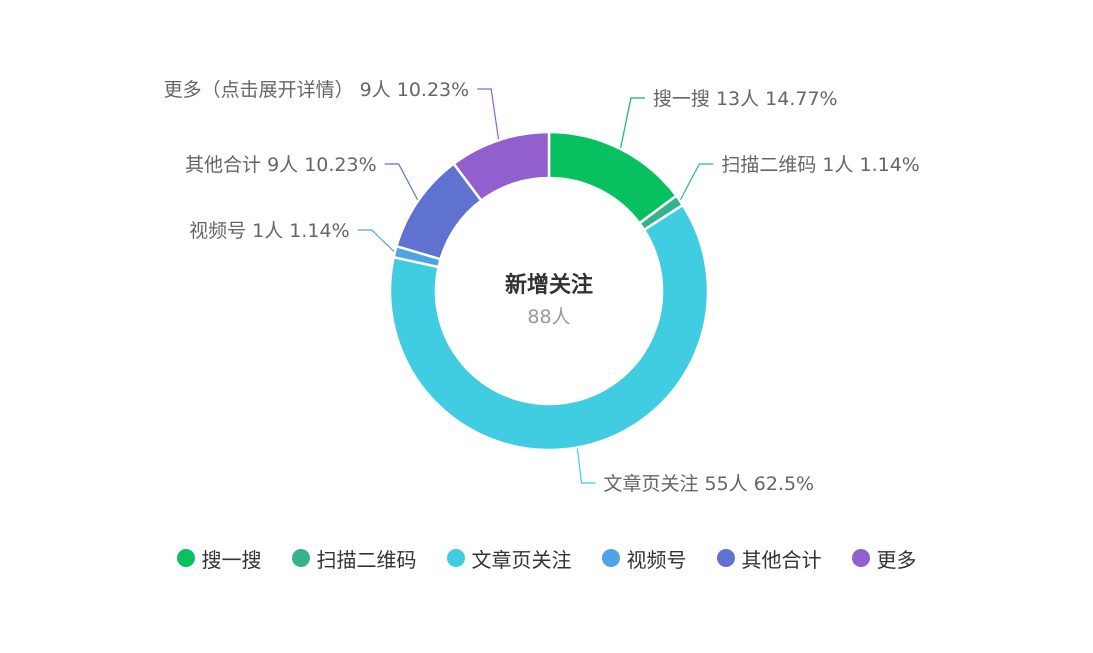  What do you see at coordinates (488, 114) in the screenshot?
I see `leader-line-more` at bounding box center [488, 114].